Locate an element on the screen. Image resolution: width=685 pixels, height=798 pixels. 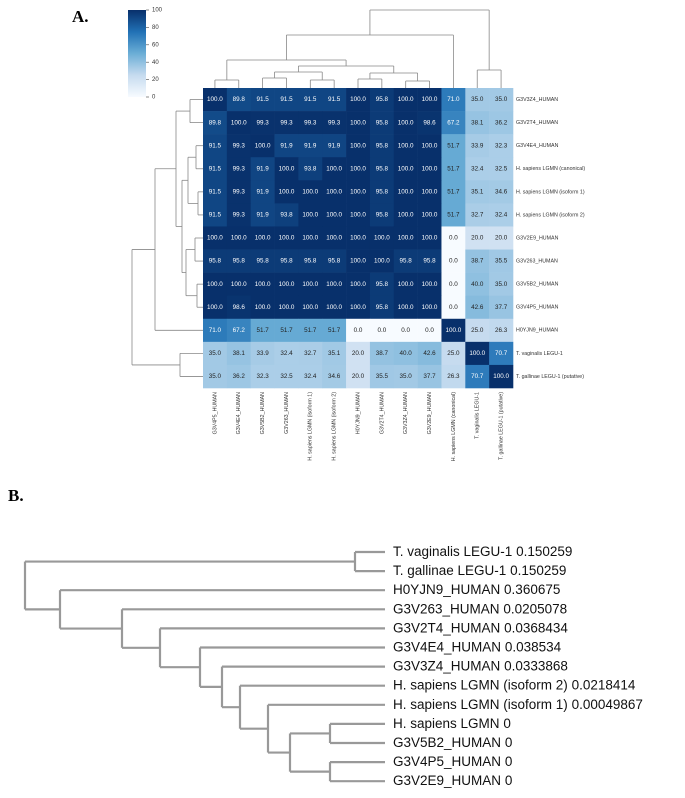
leaf-label: G3V3Z4_HUMAN 0.0333868 is located at coordinates (480, 665).